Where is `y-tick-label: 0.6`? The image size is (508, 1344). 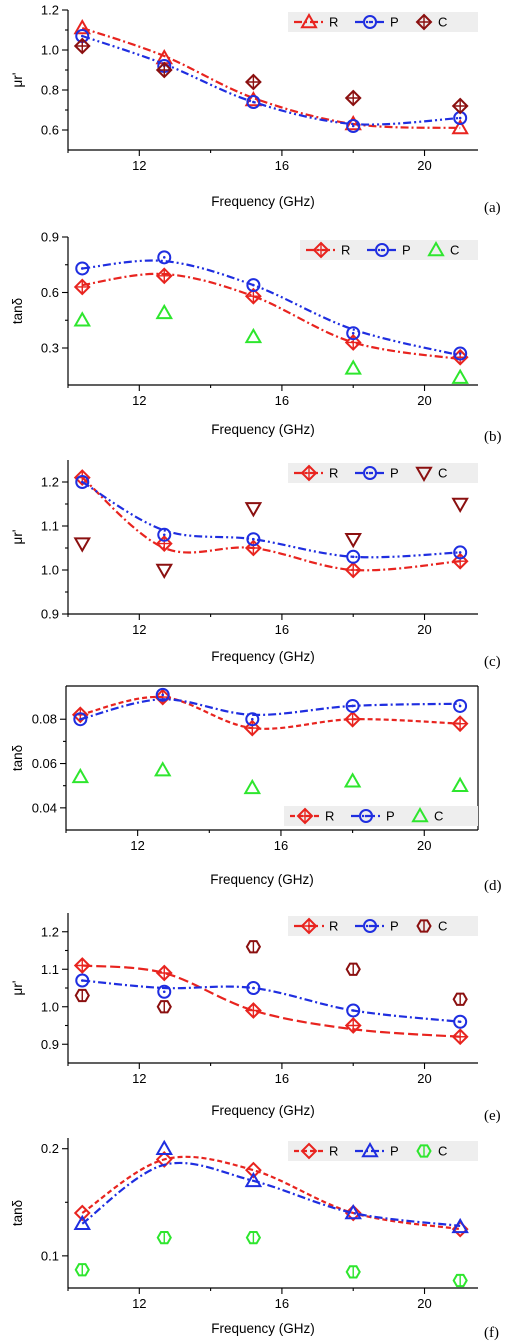
y-tick-label: 0.6 is located at coordinates (50, 292).